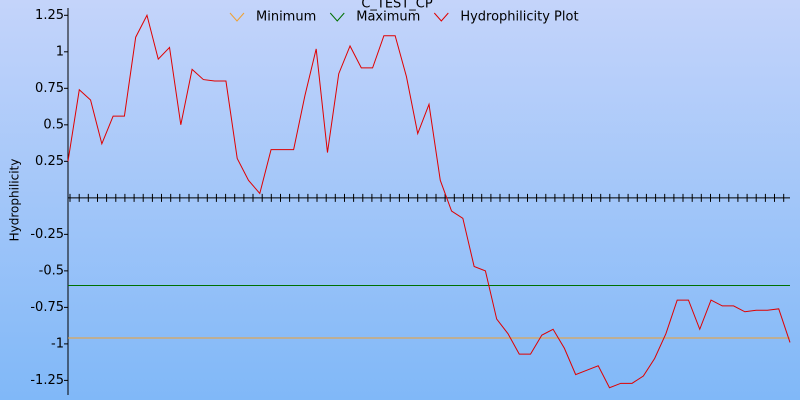  Describe the element at coordinates (51, 270) in the screenshot. I see `y-tick-label: -0.5` at that location.